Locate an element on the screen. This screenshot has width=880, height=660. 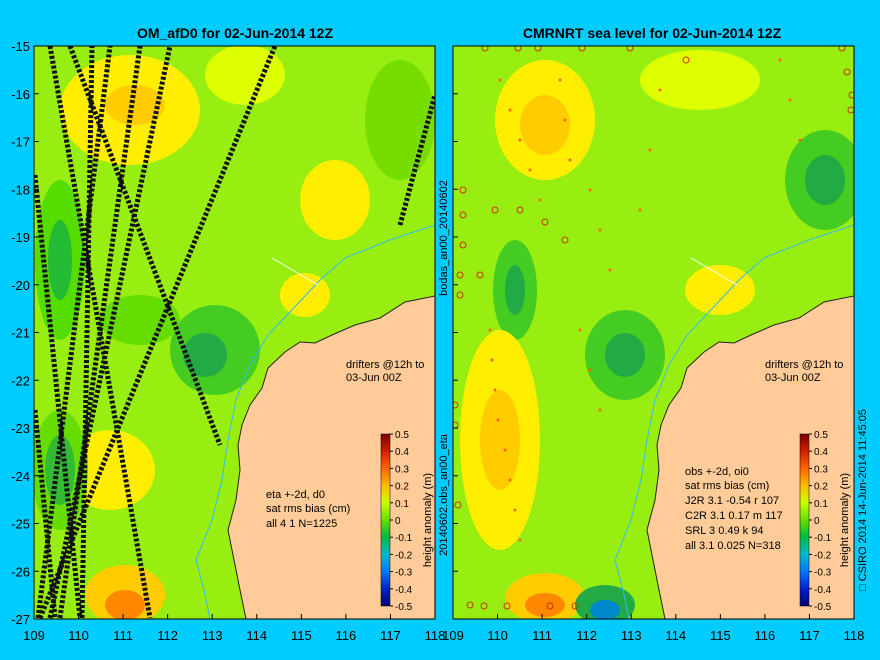
right-stats-line-2: sat rms bias (cm) is located at coordinates (727, 486).